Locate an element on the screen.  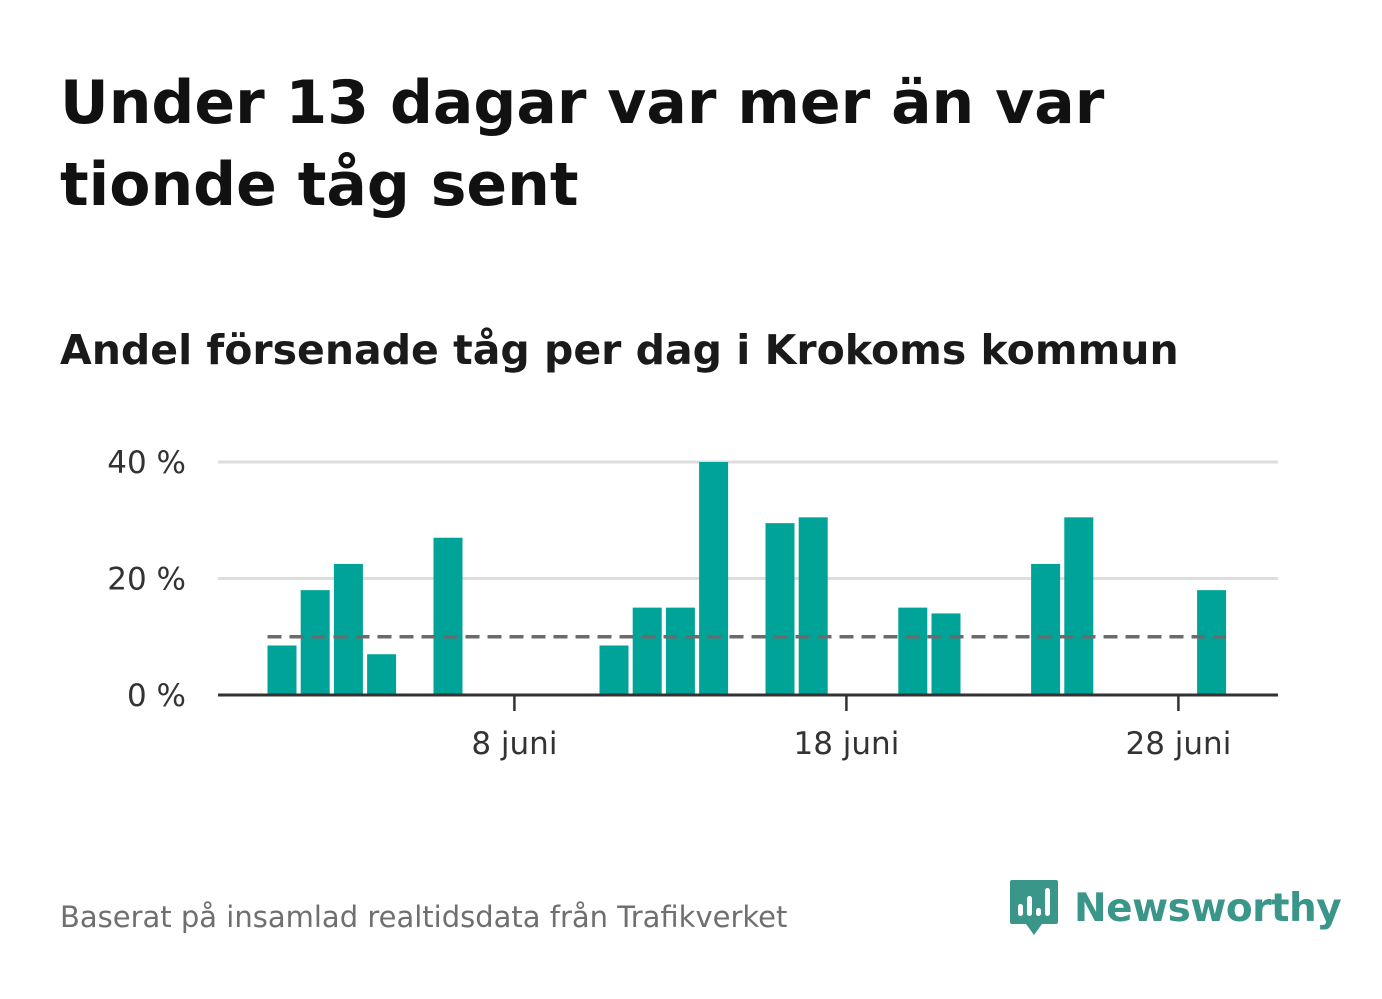
newsworthy-logo-text: Newsworthy is located at coordinates (1208, 908).